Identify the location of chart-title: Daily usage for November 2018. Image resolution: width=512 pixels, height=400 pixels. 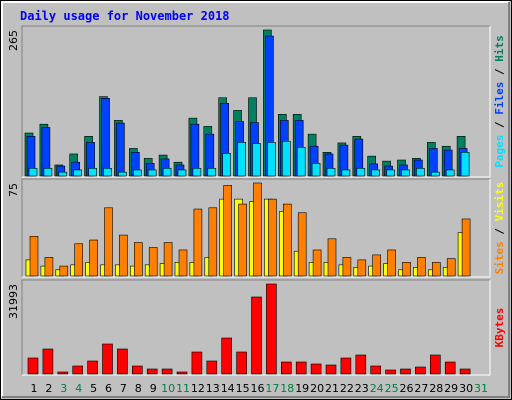
(125, 16).